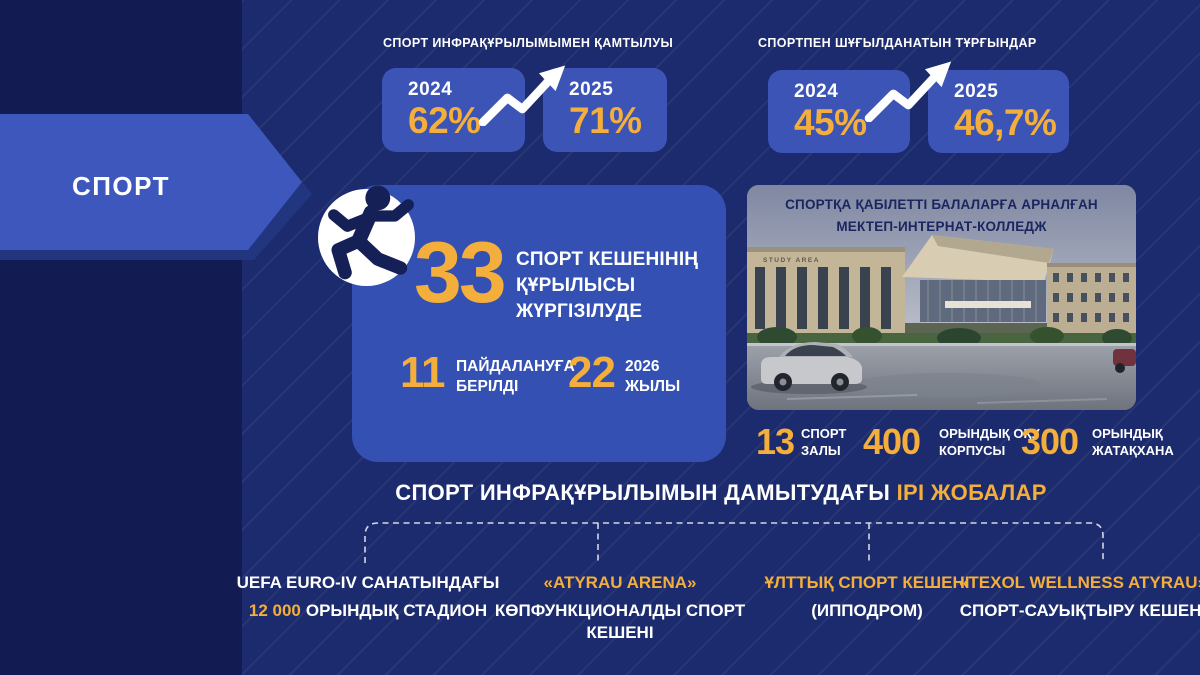  Describe the element at coordinates (620, 622) in the screenshot. I see `project-line2: КӨПФУНКЦИОНАЛДЫ СПОРТ КЕШЕНІ` at that location.